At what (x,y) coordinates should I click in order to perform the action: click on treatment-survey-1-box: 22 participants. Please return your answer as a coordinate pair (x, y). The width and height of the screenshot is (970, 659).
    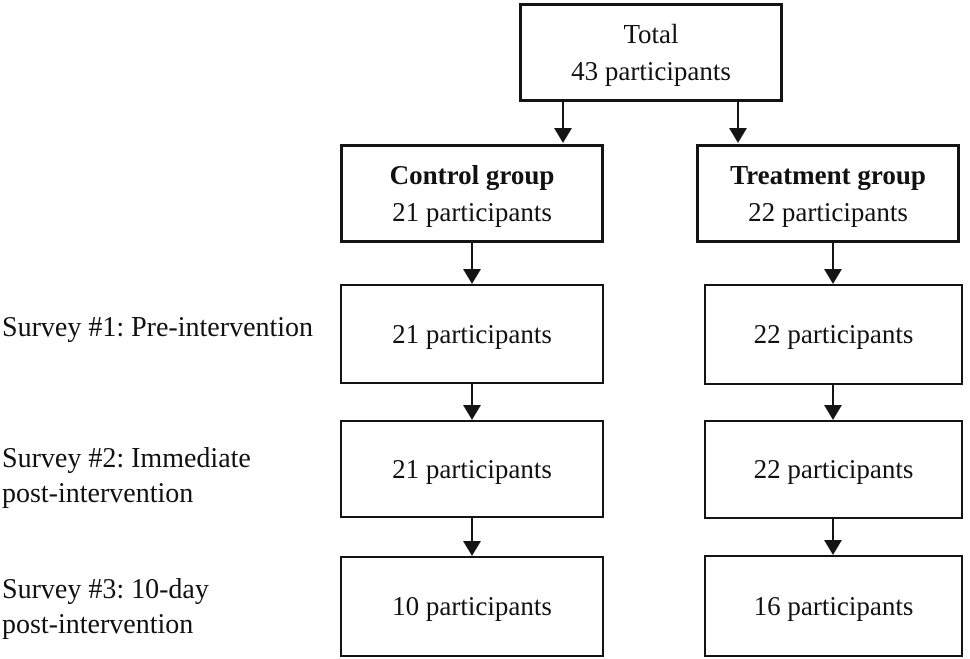
    Looking at the image, I should click on (833, 334).